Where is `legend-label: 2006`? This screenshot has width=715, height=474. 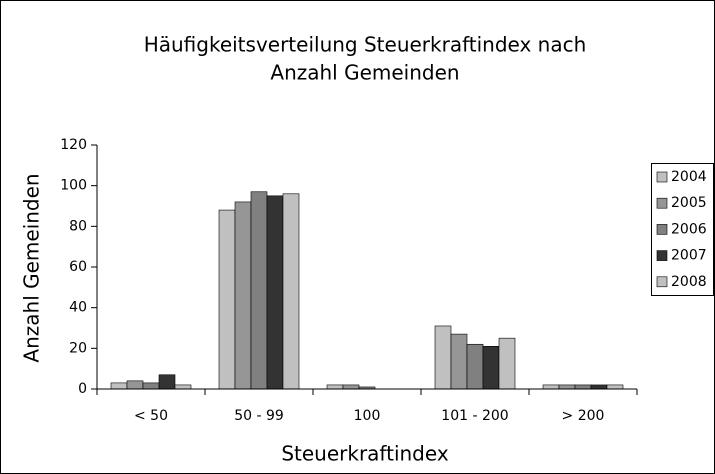 legend-label: 2006 is located at coordinates (689, 229).